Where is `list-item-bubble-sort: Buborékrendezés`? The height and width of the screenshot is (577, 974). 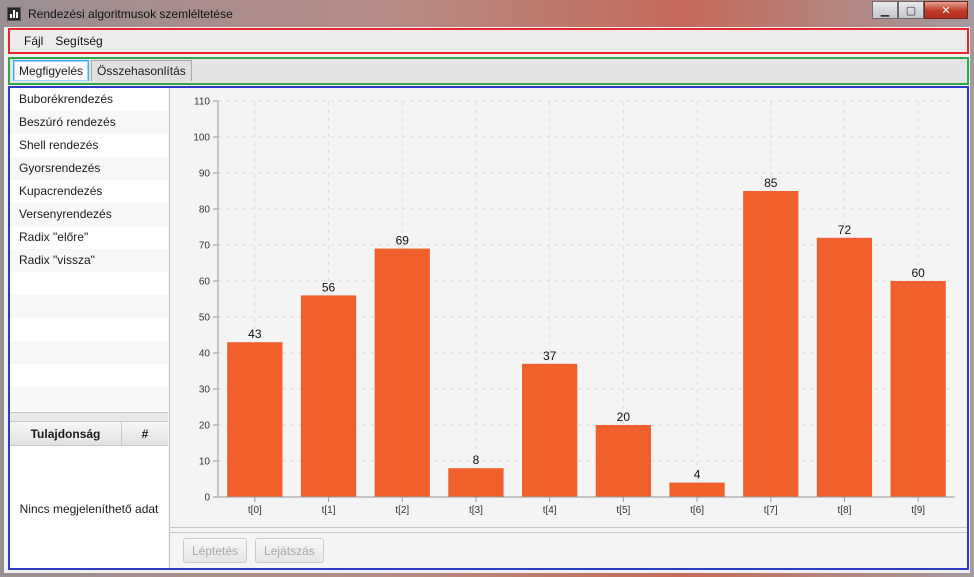 list-item-bubble-sort: Buborékrendezés is located at coordinates (66, 99).